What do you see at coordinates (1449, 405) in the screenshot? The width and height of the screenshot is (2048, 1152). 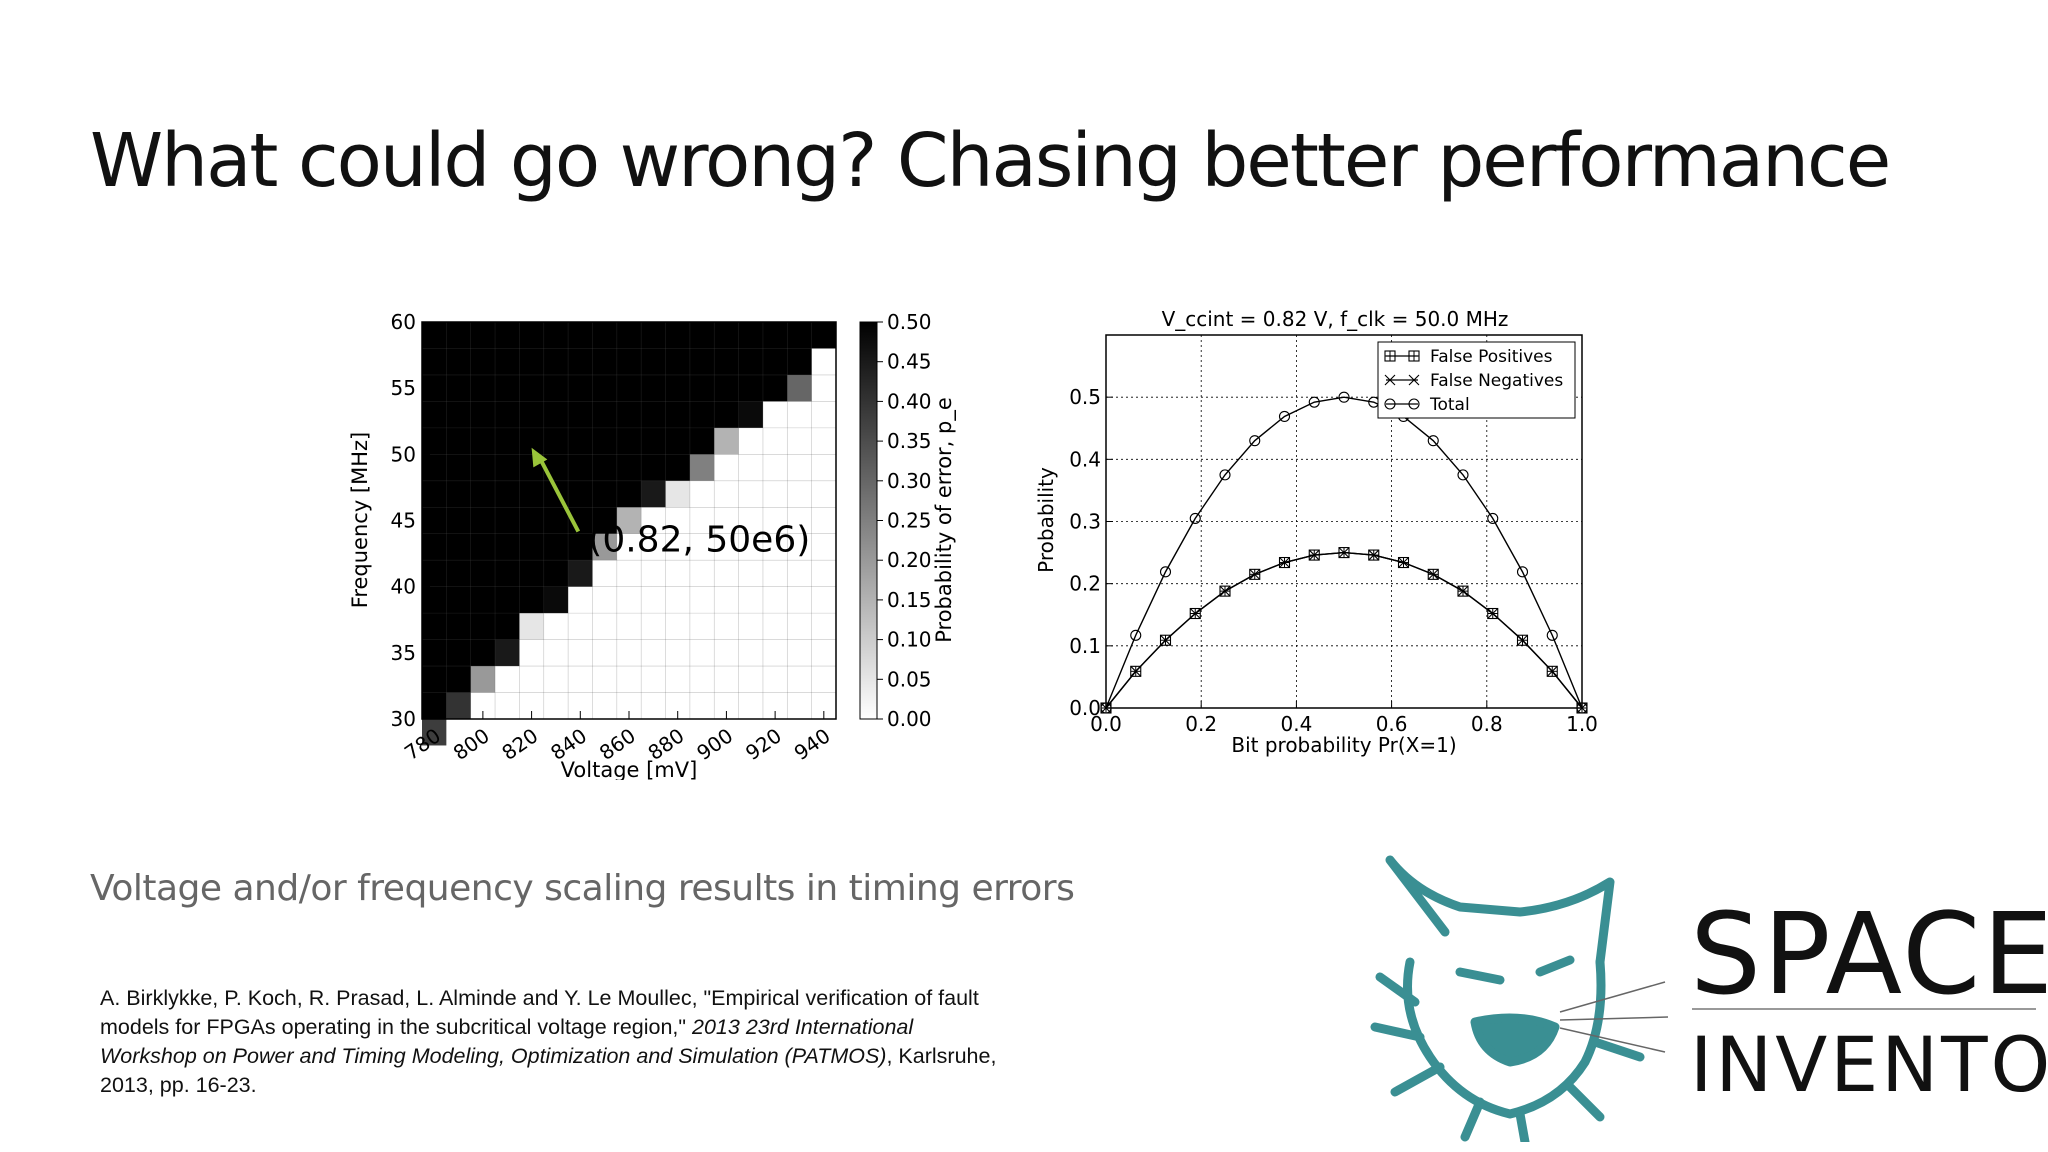 I see `legend-label-total: Total` at bounding box center [1449, 405].